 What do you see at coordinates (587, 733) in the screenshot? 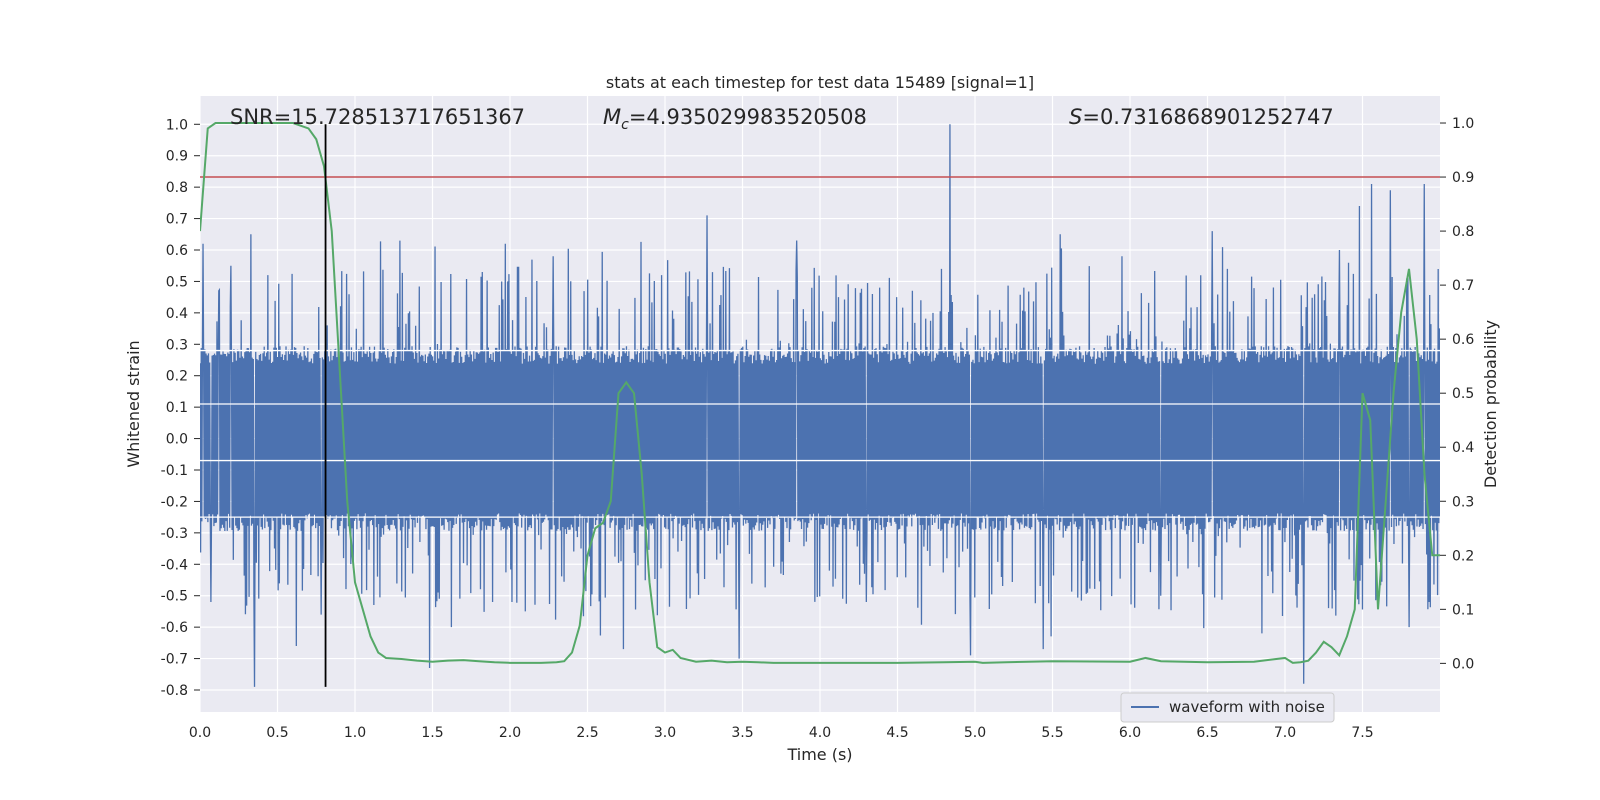
I see `x-tick-label: 2.5` at bounding box center [587, 733].